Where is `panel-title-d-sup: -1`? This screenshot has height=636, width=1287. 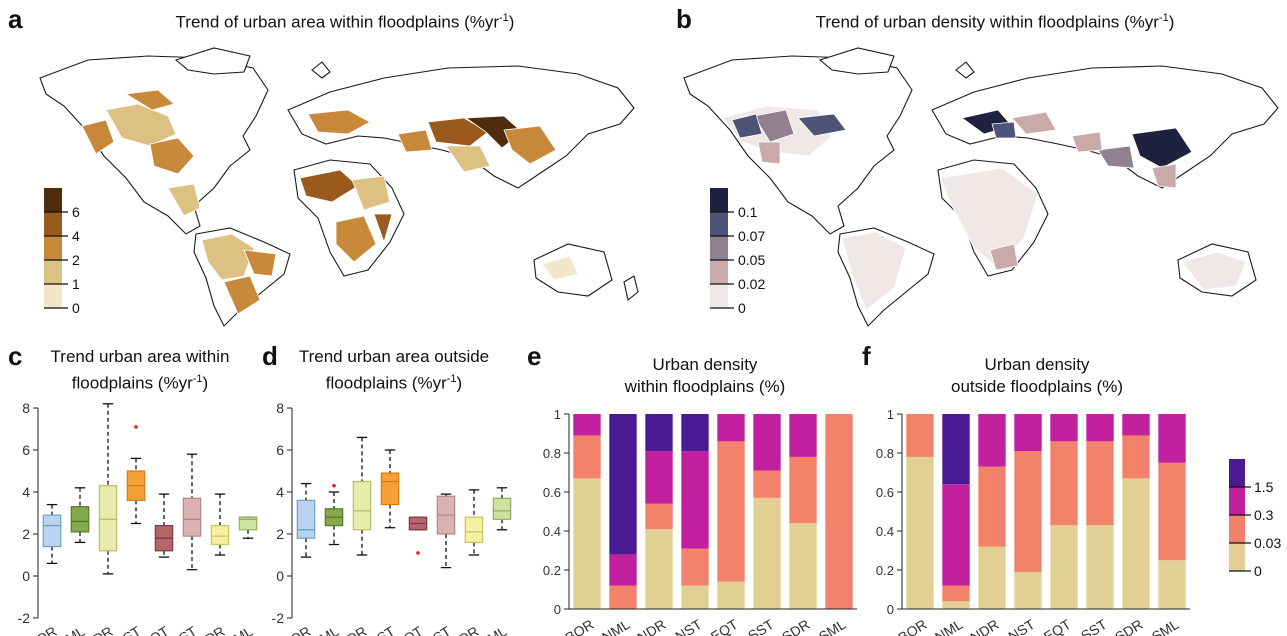
panel-title-d-sup: -1 is located at coordinates (451, 379).